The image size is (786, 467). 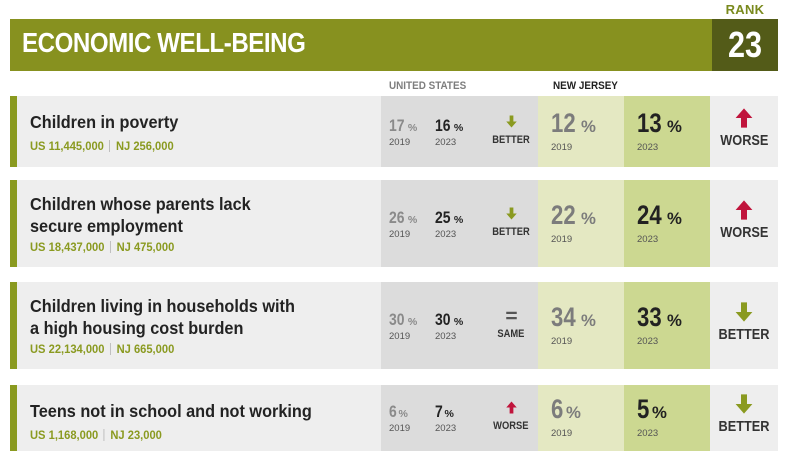 What do you see at coordinates (744, 426) in the screenshot?
I see `nj-trend-label: BETTER` at bounding box center [744, 426].